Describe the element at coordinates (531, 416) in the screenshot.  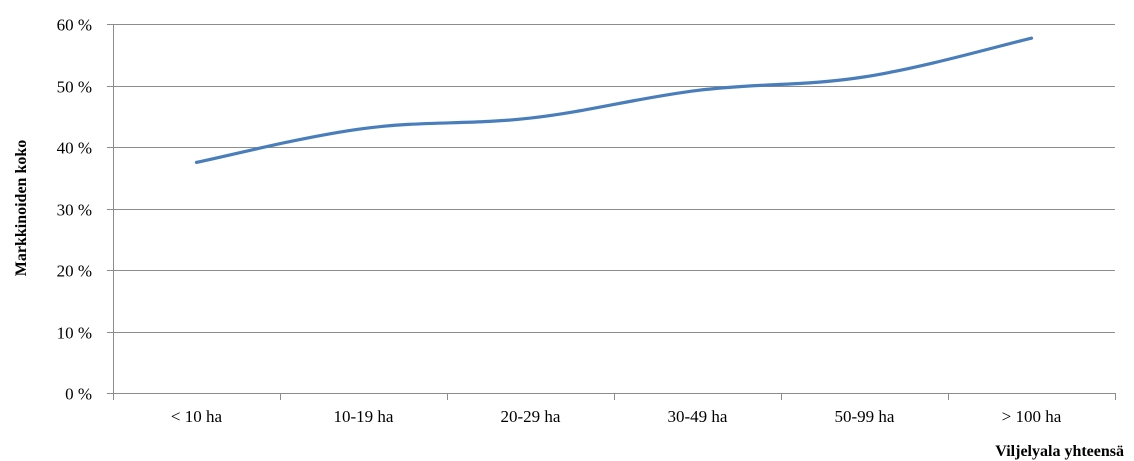
I see `x-tick-label: 20-29 ha` at that location.